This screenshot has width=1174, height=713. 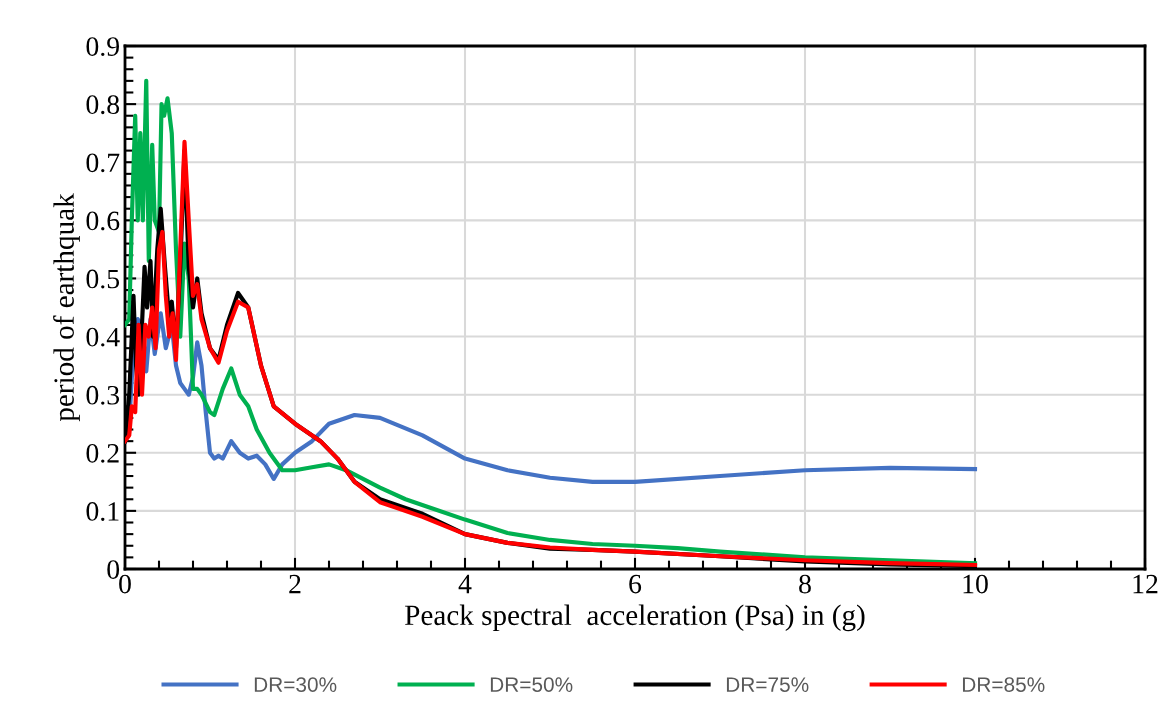 I want to click on legend-label: DR=85%, so click(x=1003, y=684).